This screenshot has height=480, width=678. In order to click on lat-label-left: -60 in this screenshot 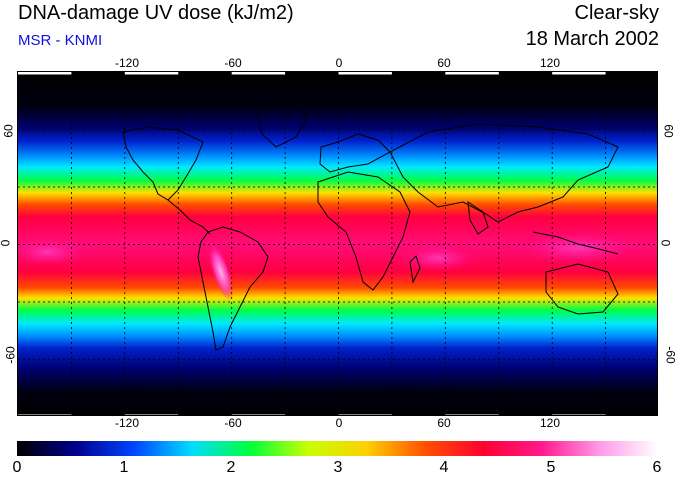, I will do `click(10, 355)`.